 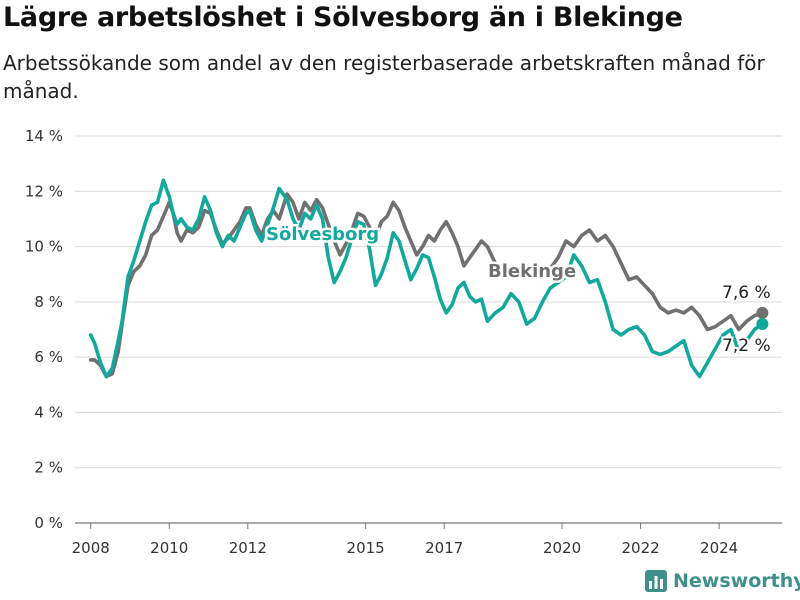 I want to click on y-tick-label: 2 %, so click(x=48, y=468).